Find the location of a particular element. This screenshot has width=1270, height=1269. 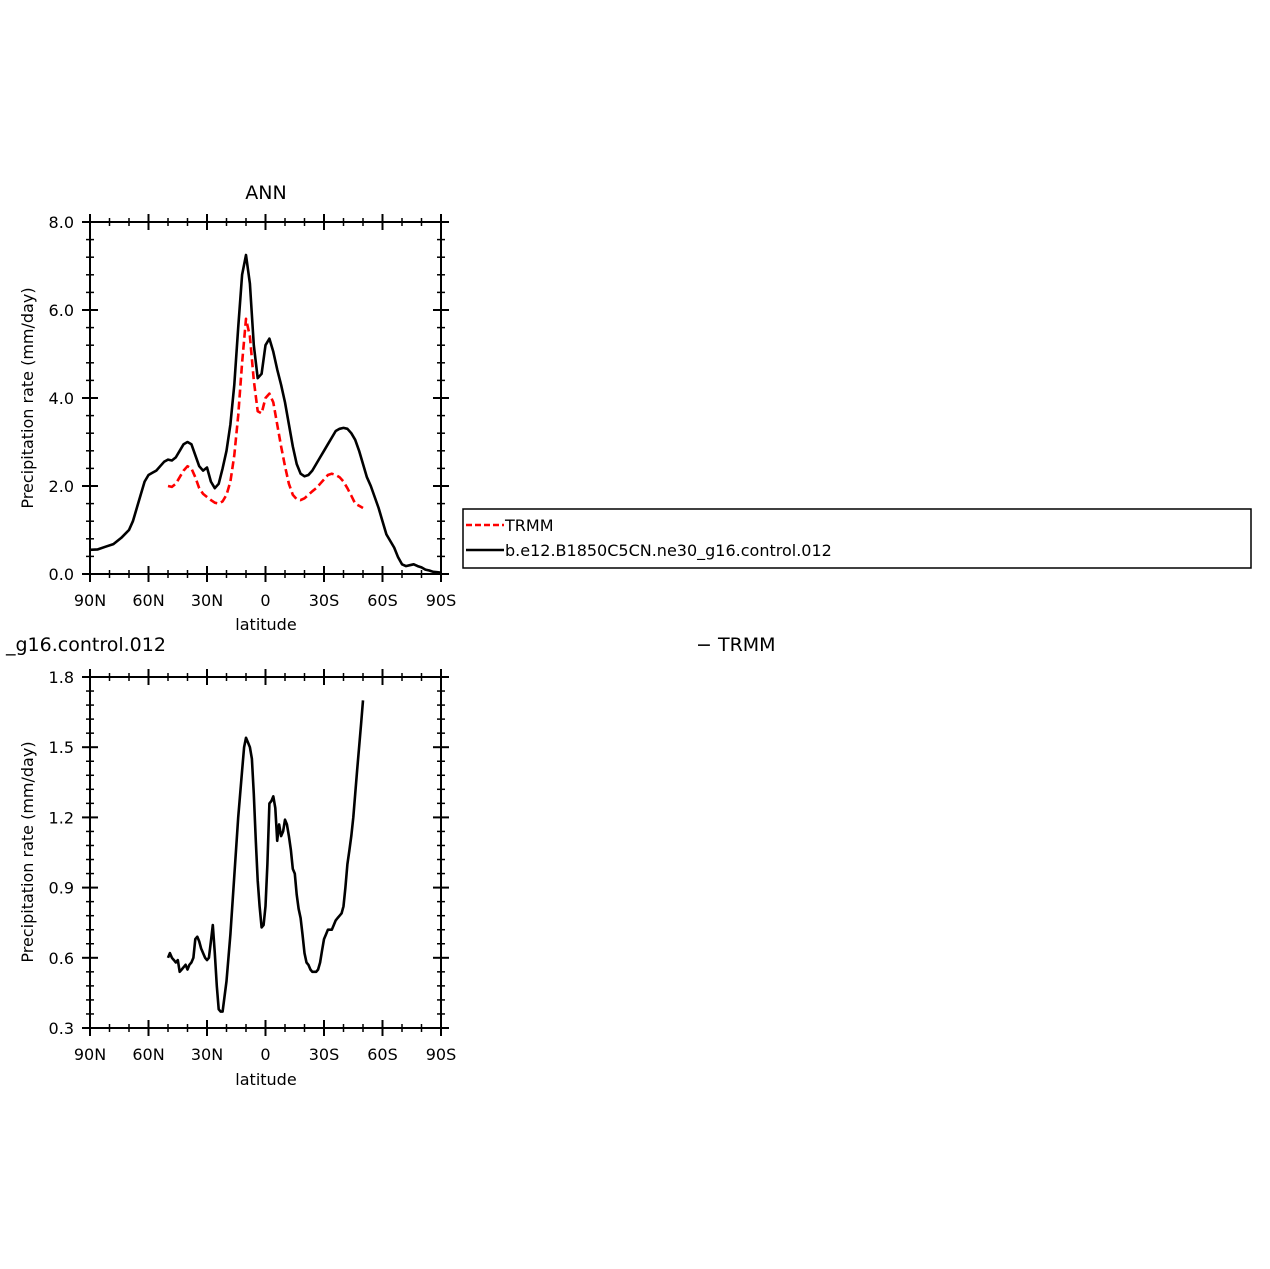

y-tick-label: 0.6 is located at coordinates (61, 958).